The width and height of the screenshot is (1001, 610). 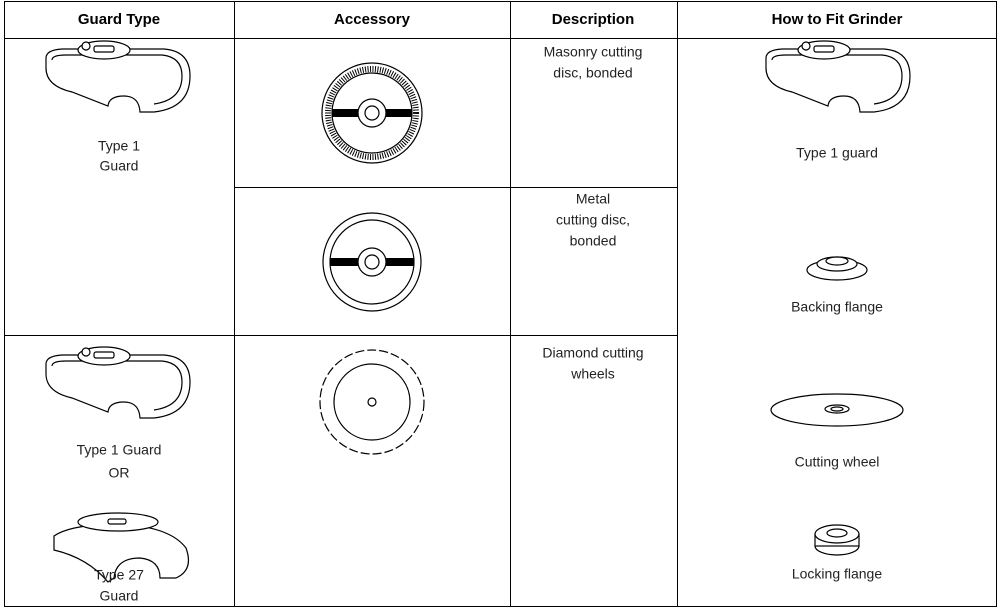 What do you see at coordinates (837, 540) in the screenshot?
I see `locking-flange` at bounding box center [837, 540].